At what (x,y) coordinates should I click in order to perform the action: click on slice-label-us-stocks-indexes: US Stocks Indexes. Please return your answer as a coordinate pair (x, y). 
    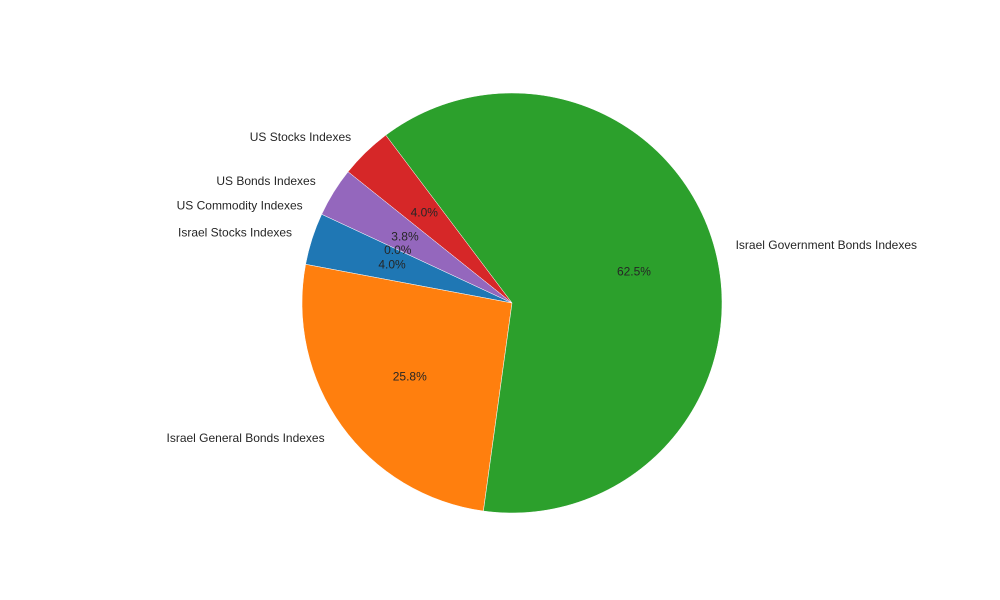
    Looking at the image, I should click on (300, 137).